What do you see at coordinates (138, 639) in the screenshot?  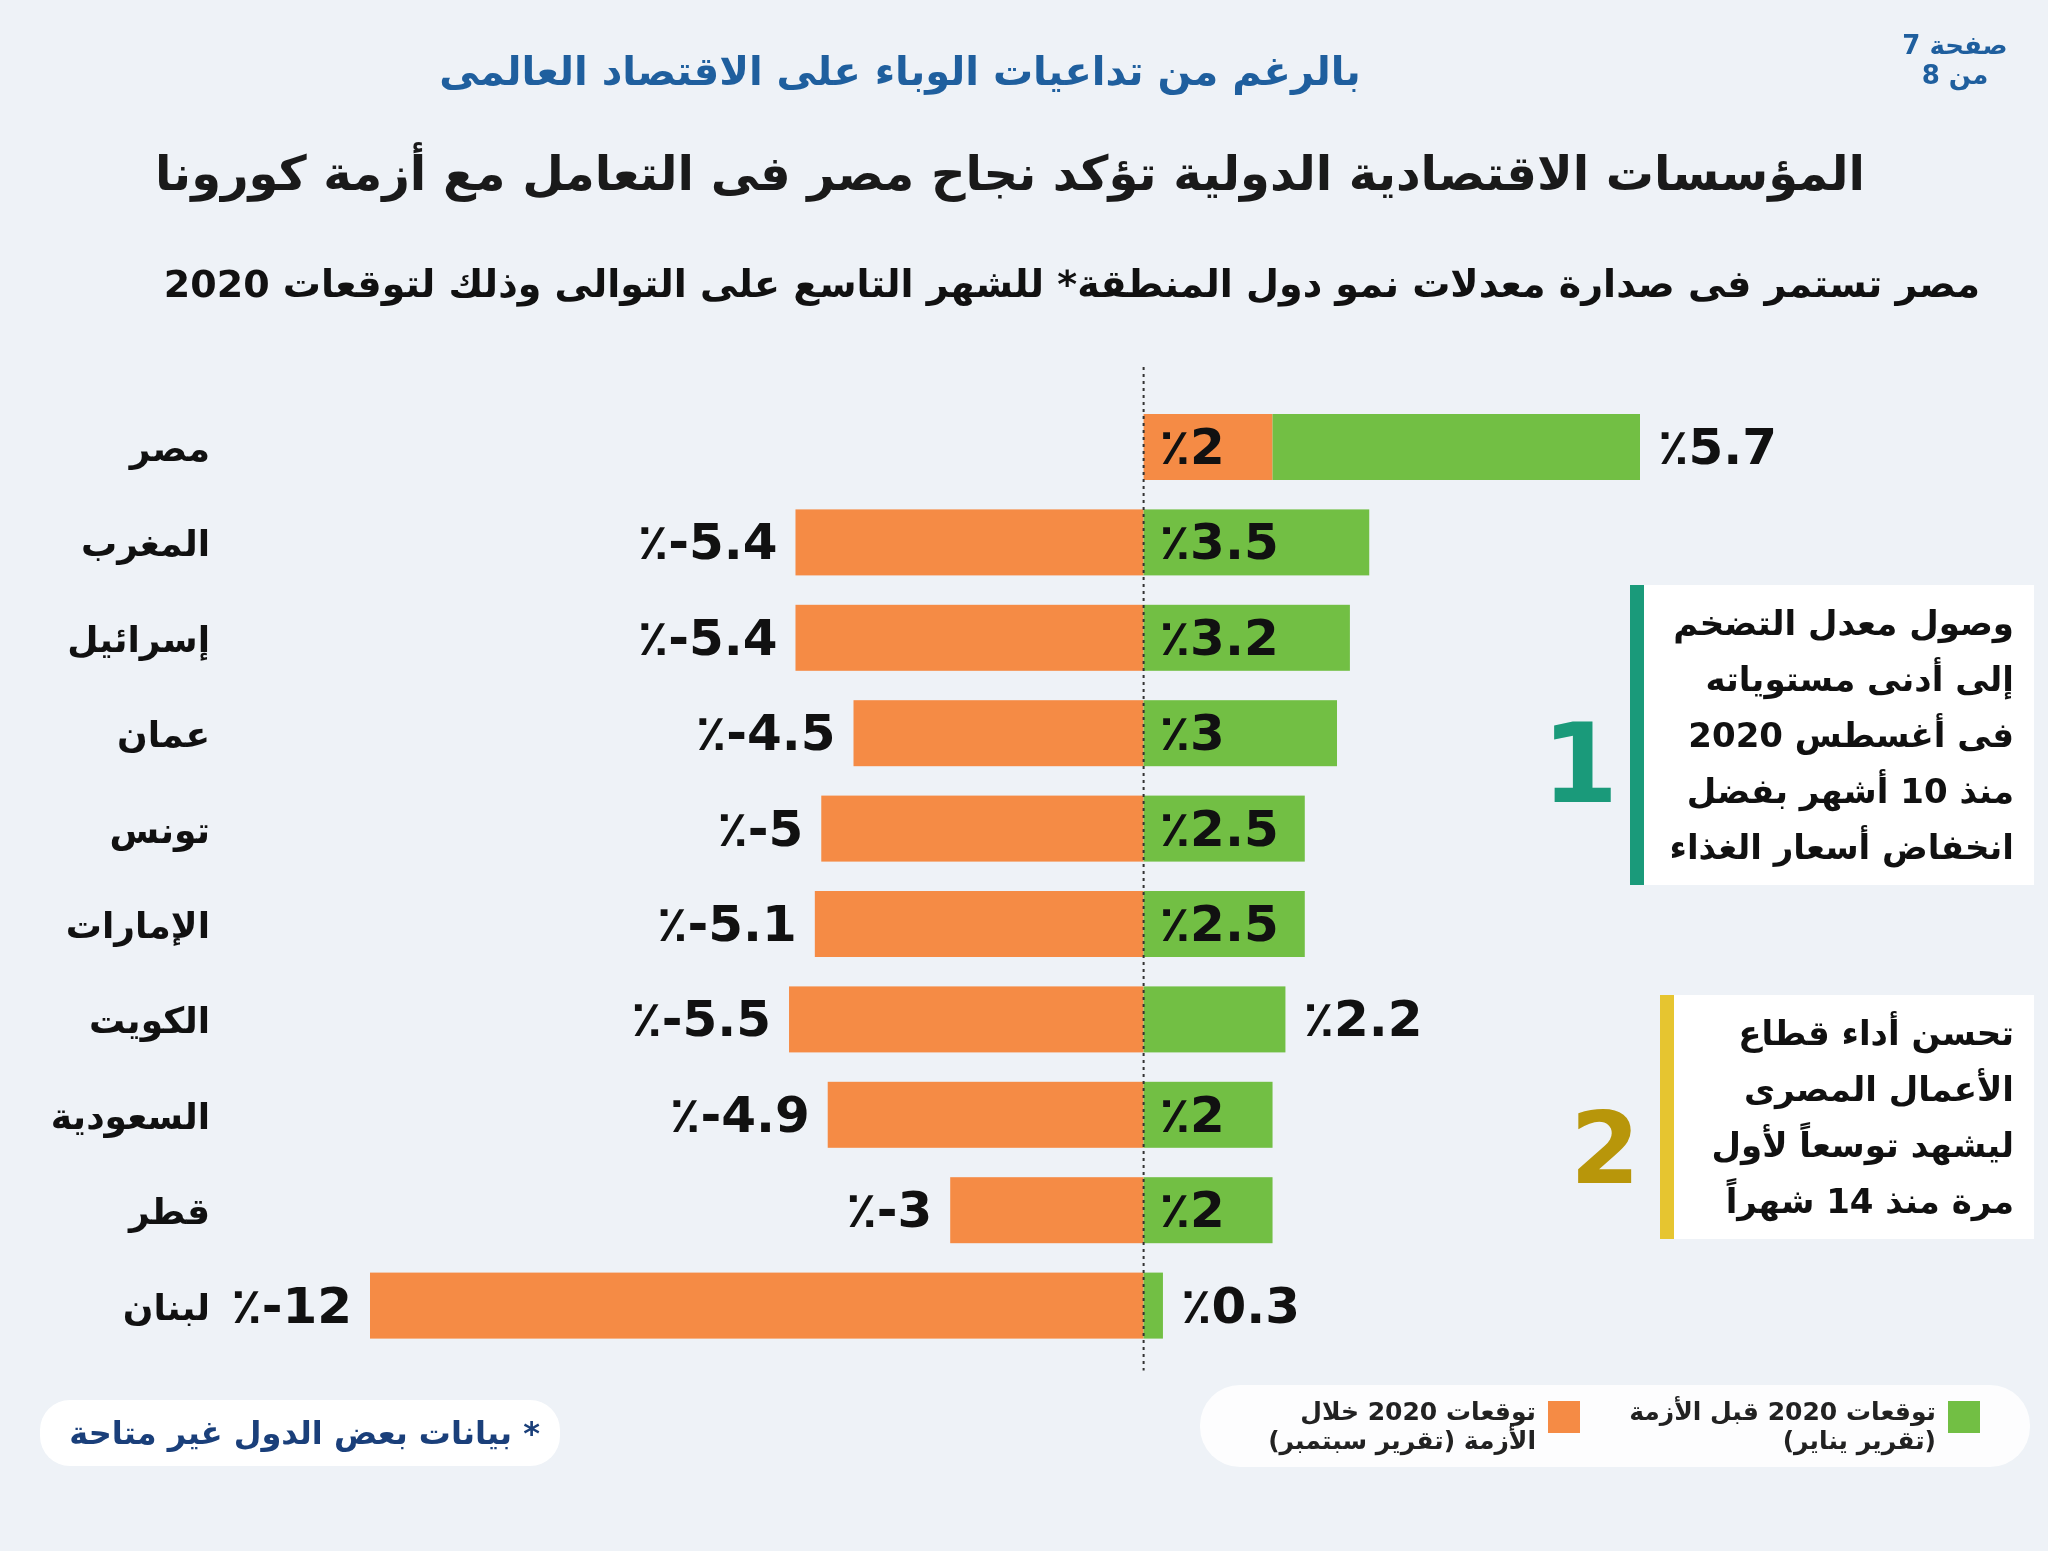 I see `y-tick-label: إسرائيل` at bounding box center [138, 639].